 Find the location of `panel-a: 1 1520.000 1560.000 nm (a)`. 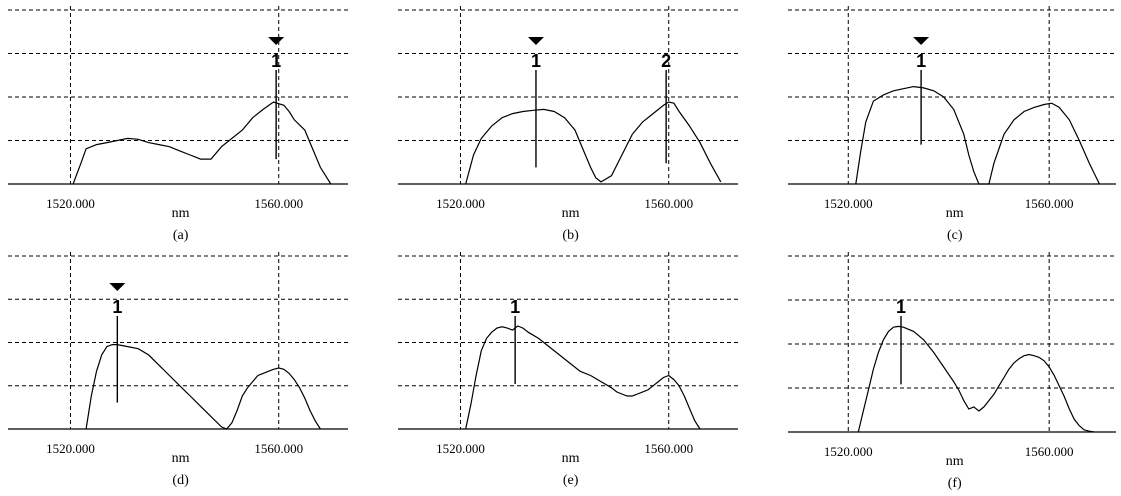

panel-a: 1 1520.000 1560.000 nm (a) is located at coordinates (178, 124).